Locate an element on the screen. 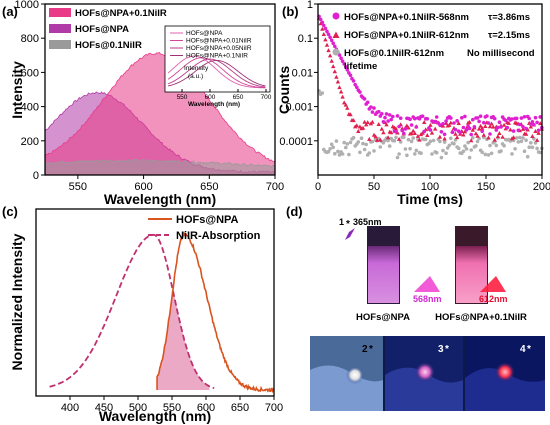 Image resolution: width=550 pixels, height=425 pixels. panel-c-ticks: 400 450 500 550 600 650 700 is located at coordinates (172, 405).